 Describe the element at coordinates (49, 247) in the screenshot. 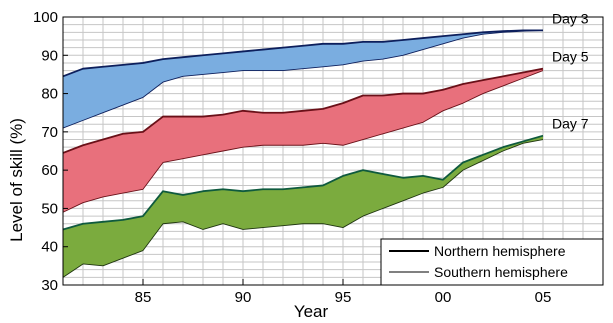

I see `y-tick-label: 40` at that location.